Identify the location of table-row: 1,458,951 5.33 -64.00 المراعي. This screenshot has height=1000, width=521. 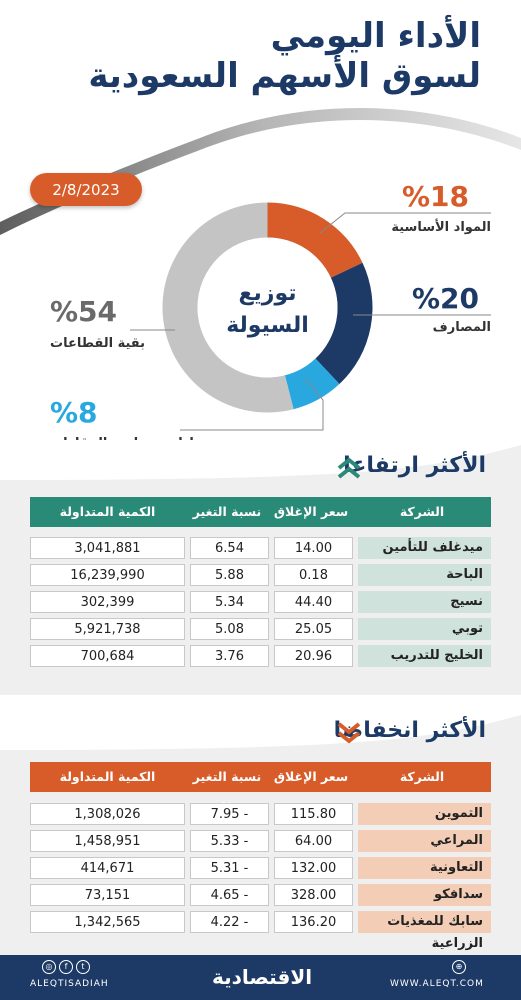
(260, 841).